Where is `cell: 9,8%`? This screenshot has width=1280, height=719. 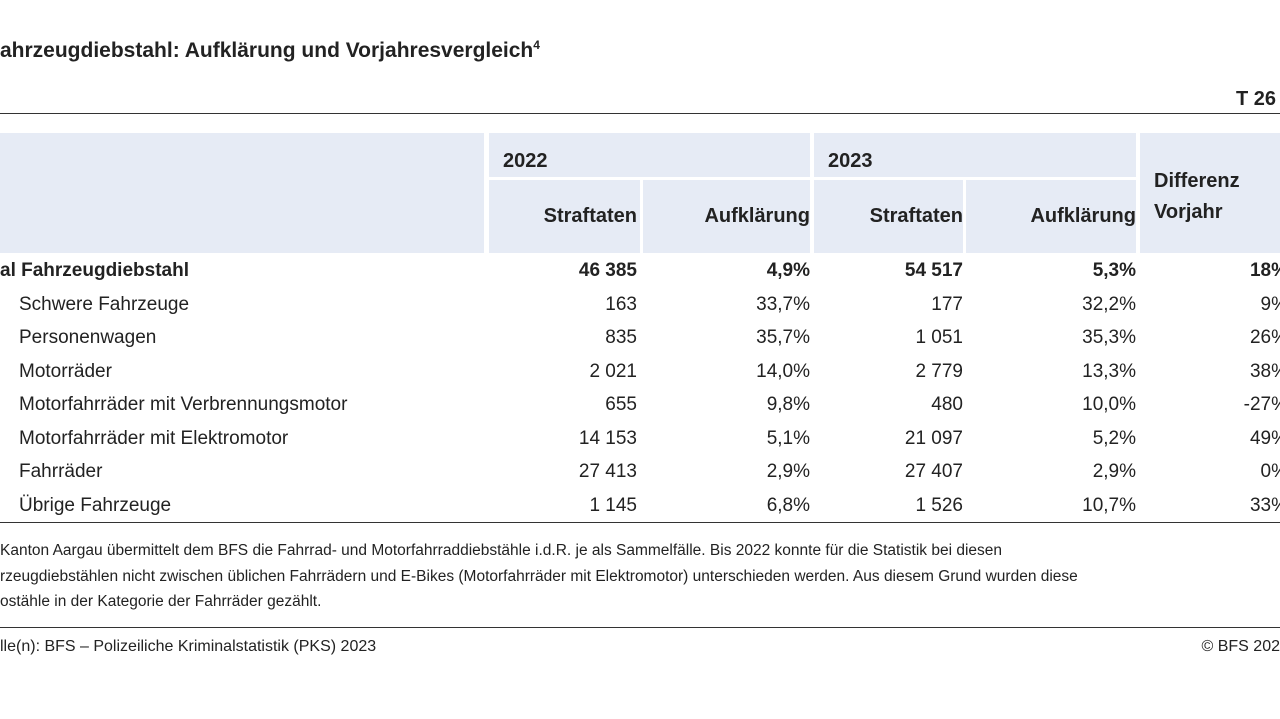 cell: 9,8% is located at coordinates (788, 404).